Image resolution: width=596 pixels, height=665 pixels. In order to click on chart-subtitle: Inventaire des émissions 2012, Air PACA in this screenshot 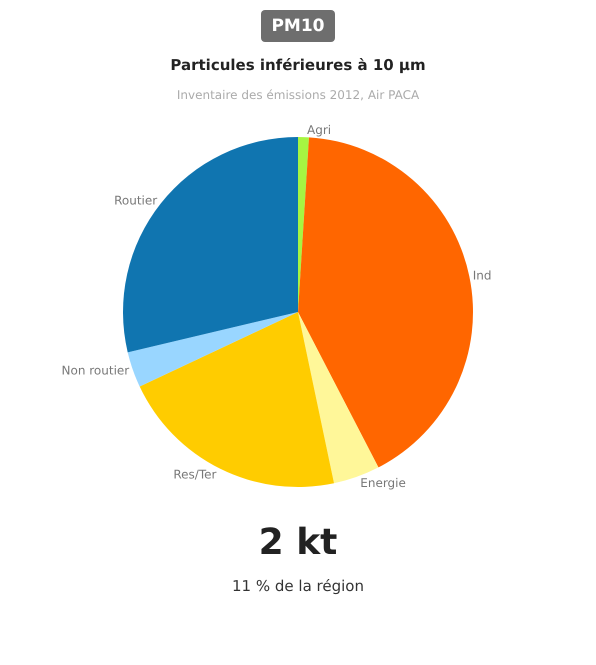, I will do `click(298, 95)`.